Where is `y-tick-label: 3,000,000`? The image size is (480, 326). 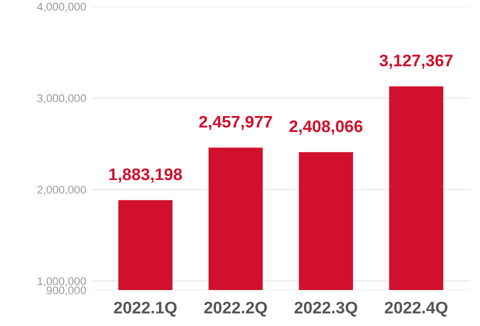 y-tick-label: 3,000,000 is located at coordinates (61, 99).